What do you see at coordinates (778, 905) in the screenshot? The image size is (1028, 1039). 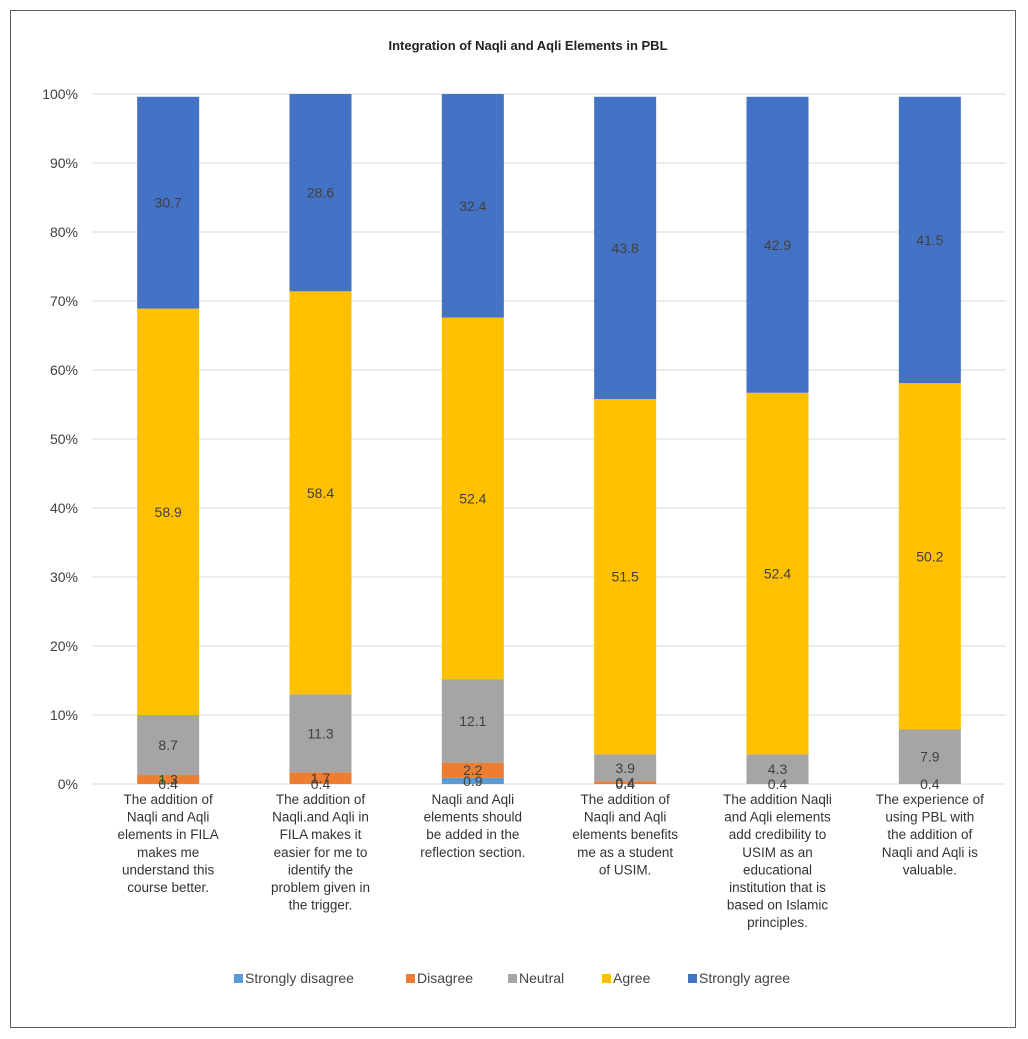 I see `category-label-line: based on Islamic` at bounding box center [778, 905].